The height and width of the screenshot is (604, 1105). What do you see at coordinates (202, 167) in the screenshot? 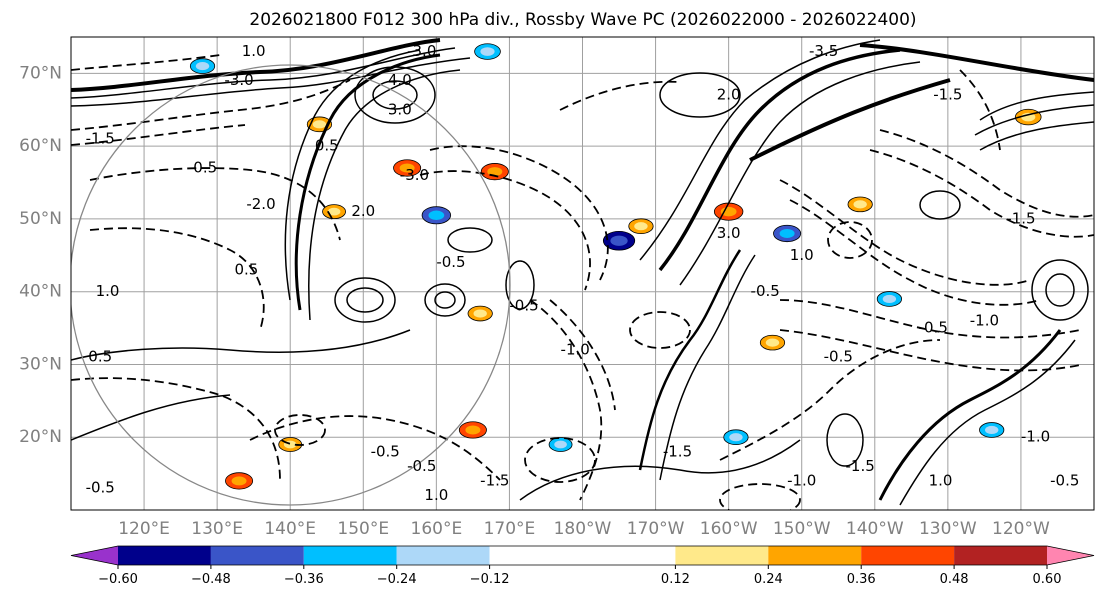
I see `contour-label-5: -0.5` at bounding box center [202, 167].